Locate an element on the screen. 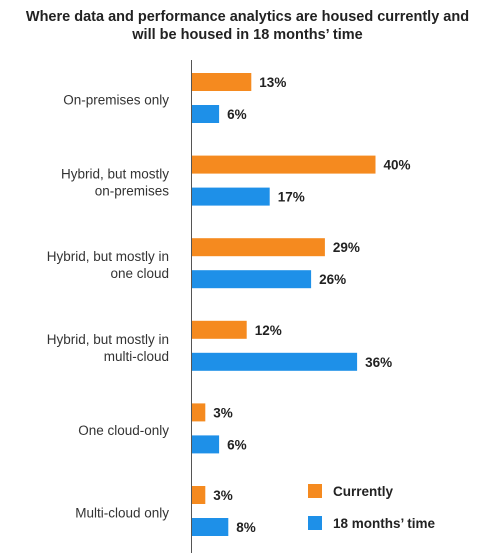 The image size is (495, 553). legend-swatch-currently is located at coordinates (315, 491).